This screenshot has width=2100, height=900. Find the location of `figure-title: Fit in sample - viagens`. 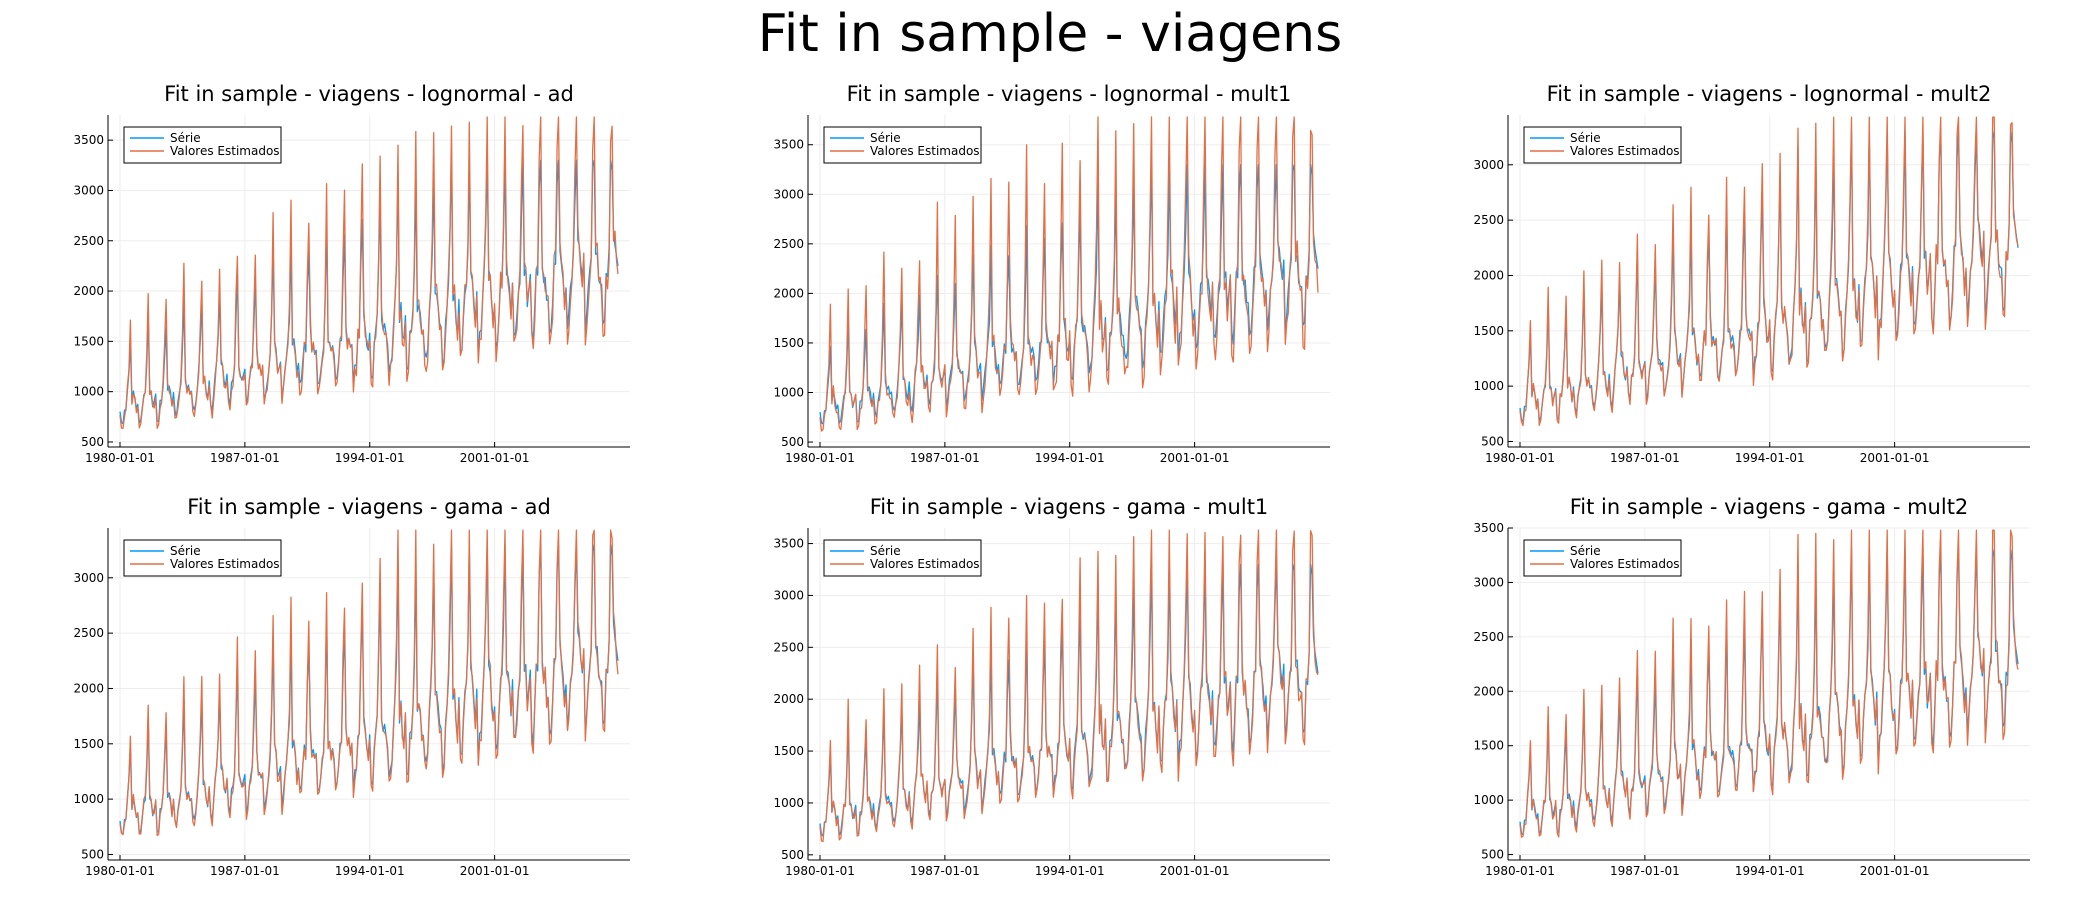

figure-title: Fit in sample - viagens is located at coordinates (1050, 34).